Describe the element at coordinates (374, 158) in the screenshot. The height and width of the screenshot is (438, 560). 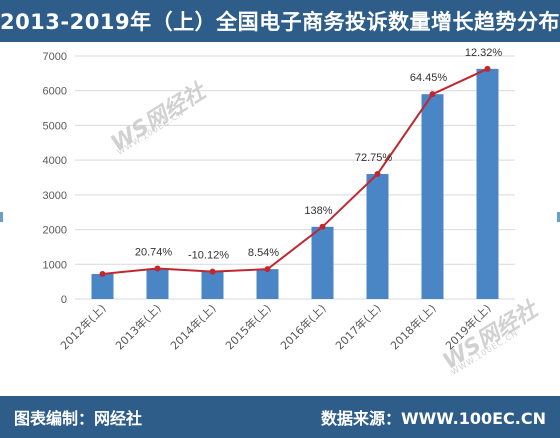
I see `growth-label: 72.75%` at that location.